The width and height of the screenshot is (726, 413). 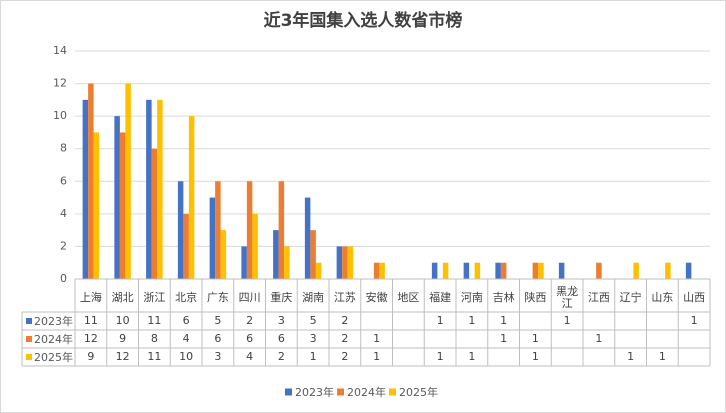 What do you see at coordinates (63, 278) in the screenshot?
I see `y-tick-label: 0` at bounding box center [63, 278].